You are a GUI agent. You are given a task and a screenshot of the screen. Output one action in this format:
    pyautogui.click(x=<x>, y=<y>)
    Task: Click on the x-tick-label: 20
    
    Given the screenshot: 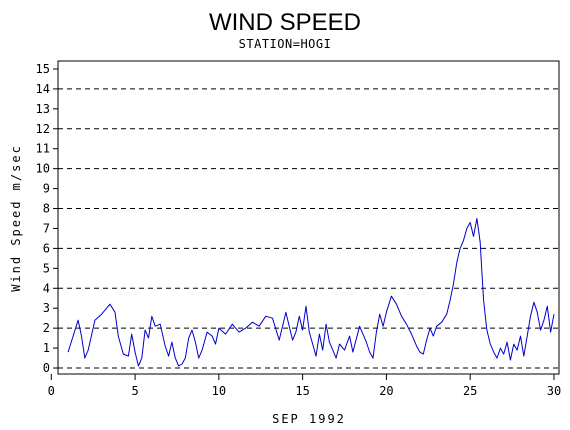 What is the action you would take?
    pyautogui.click(x=386, y=391)
    